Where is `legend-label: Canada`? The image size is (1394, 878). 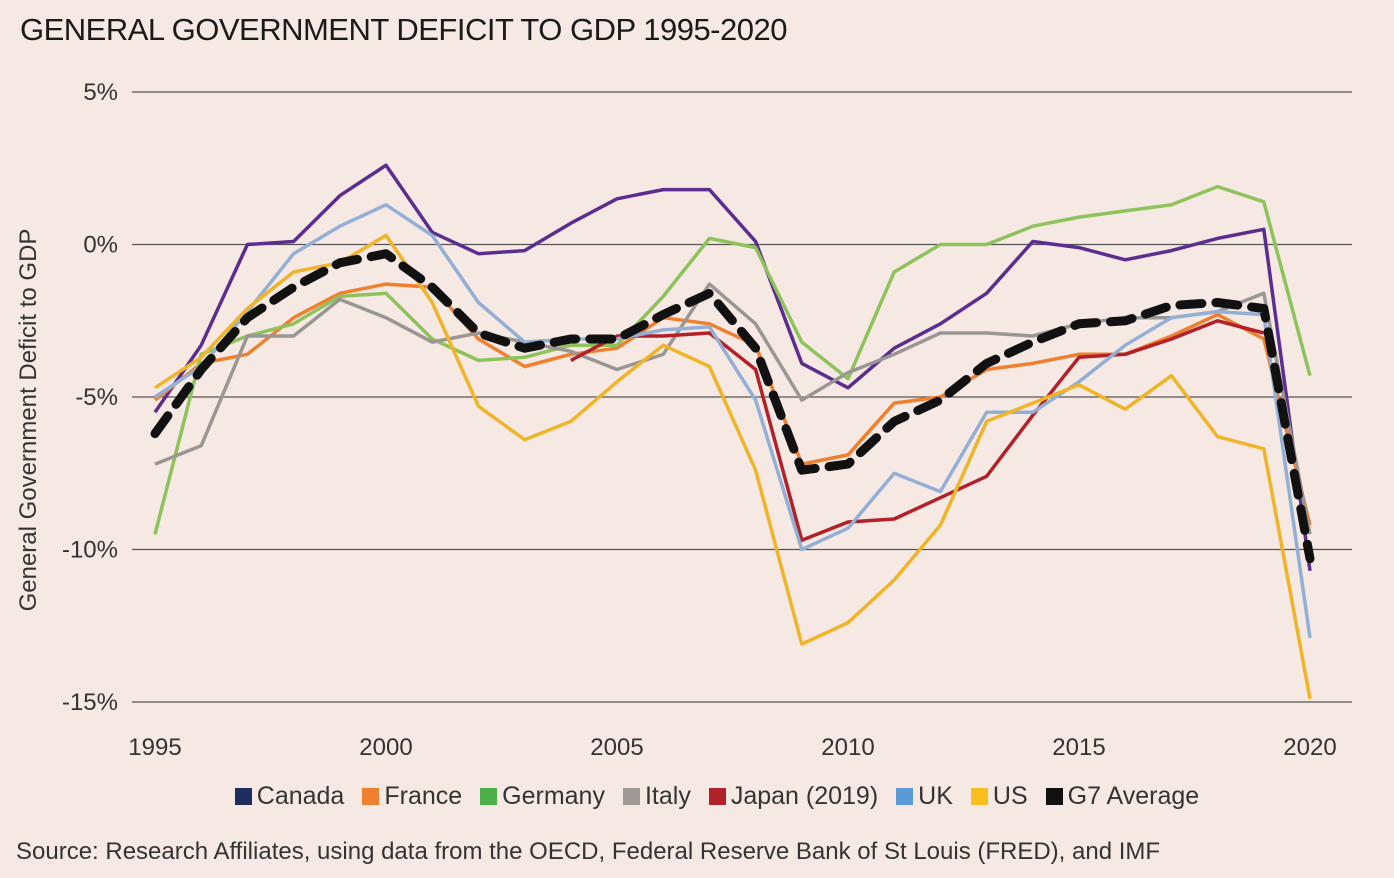 legend-label: Canada is located at coordinates (300, 796).